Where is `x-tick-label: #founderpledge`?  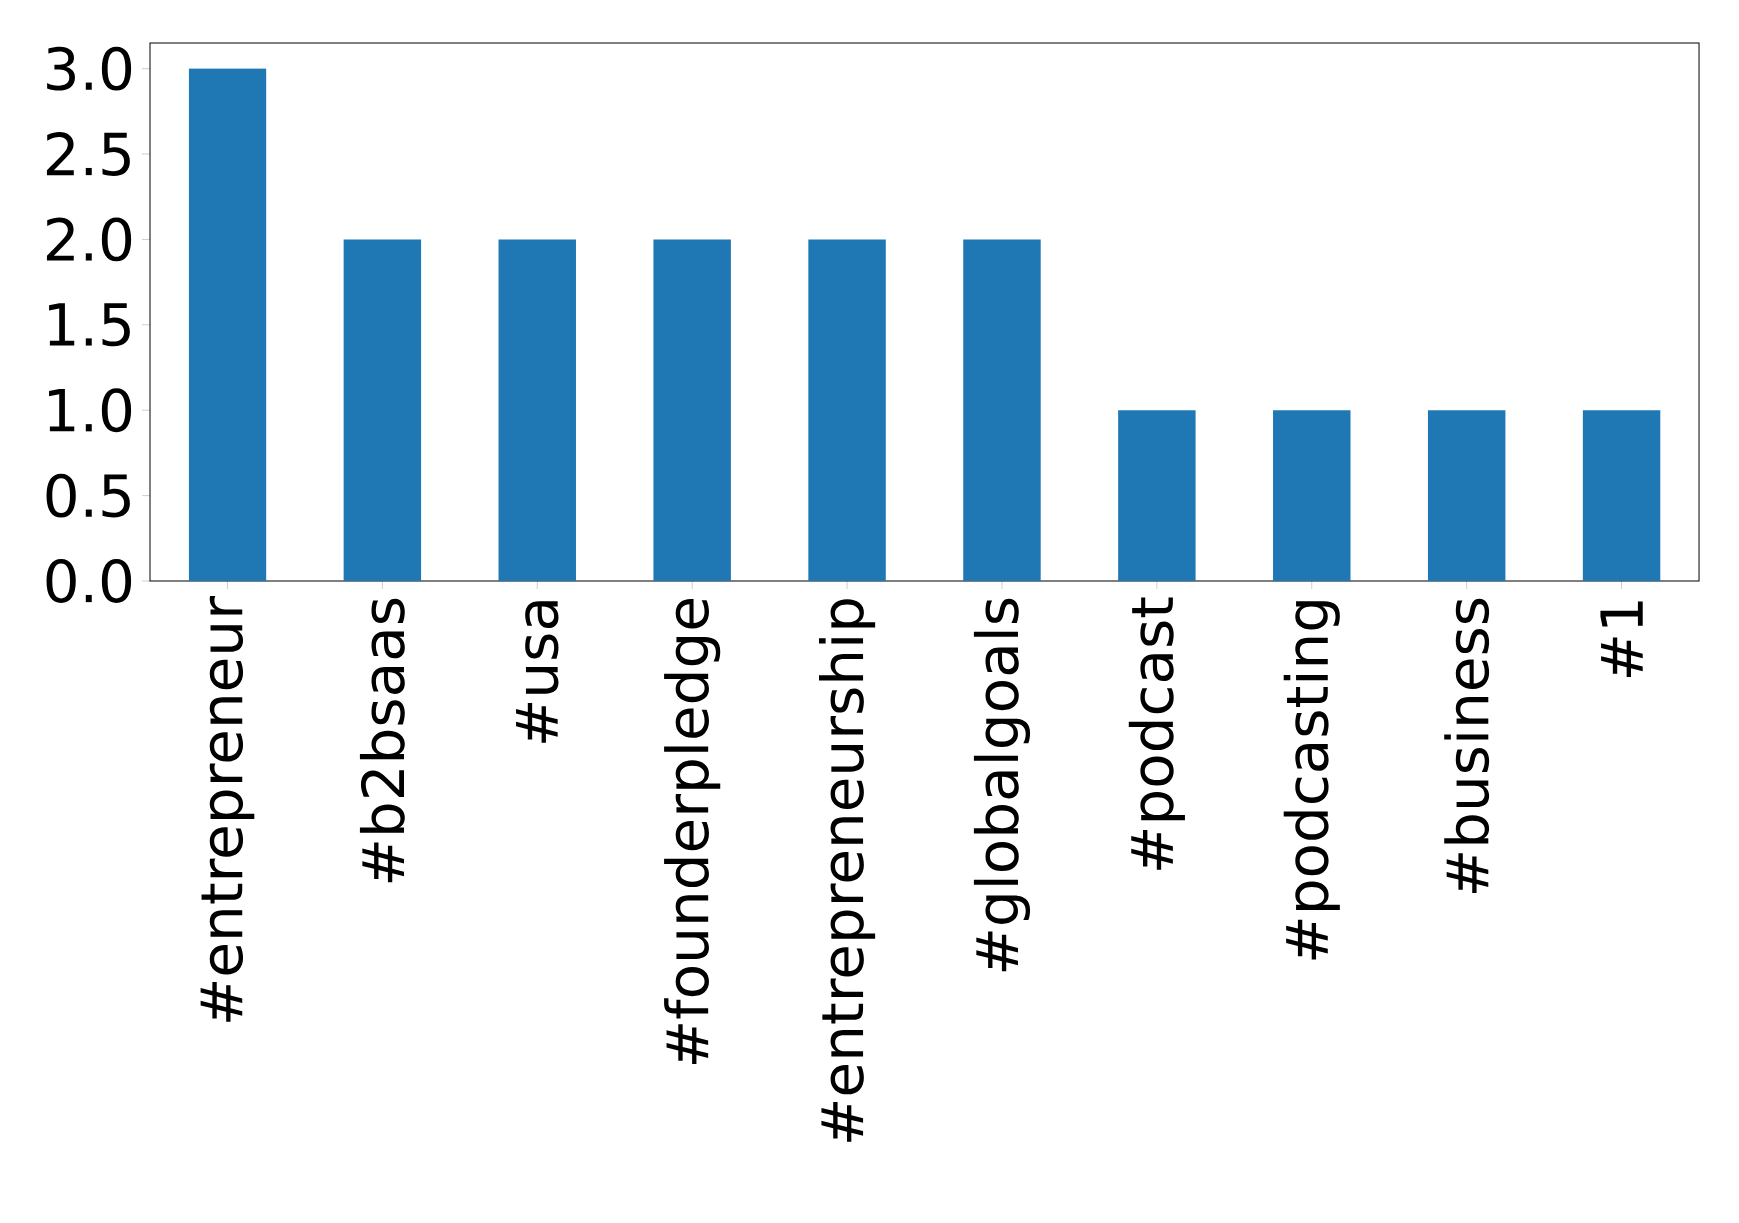
x-tick-label: #founderpledge is located at coordinates (692, 831).